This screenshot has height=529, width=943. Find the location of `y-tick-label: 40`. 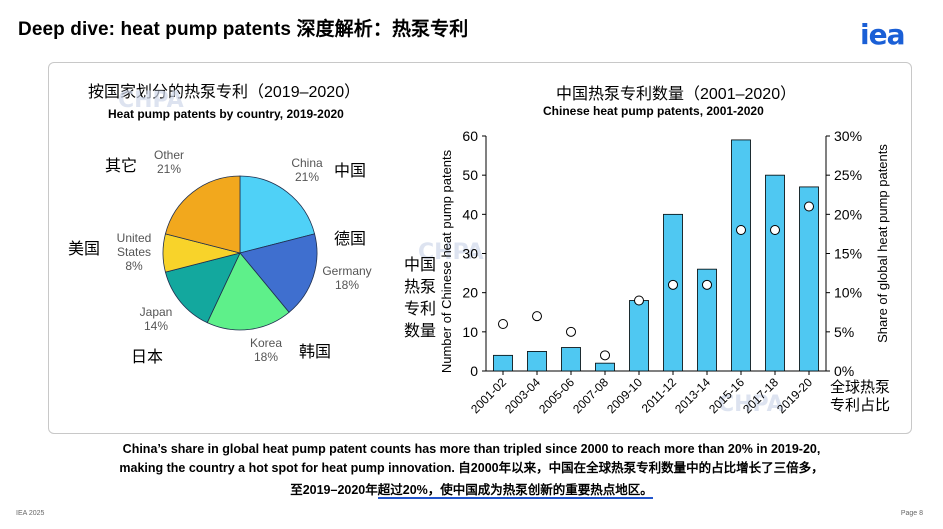

y-tick-label: 40 is located at coordinates (470, 214).